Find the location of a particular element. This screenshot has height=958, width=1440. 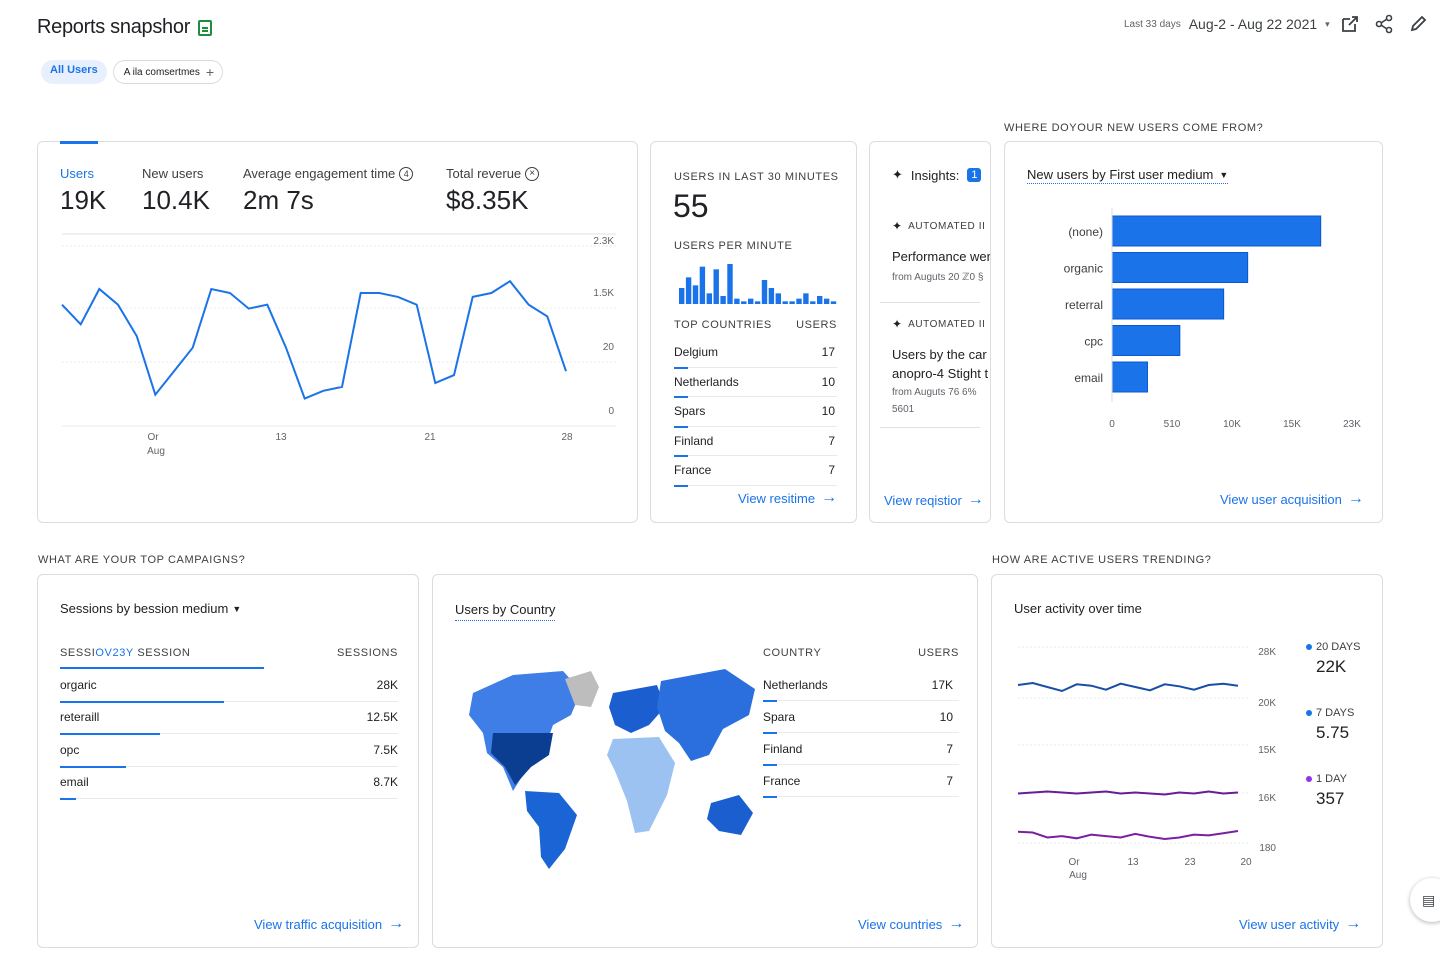

country-row: Delgium 17 is located at coordinates (755, 353).